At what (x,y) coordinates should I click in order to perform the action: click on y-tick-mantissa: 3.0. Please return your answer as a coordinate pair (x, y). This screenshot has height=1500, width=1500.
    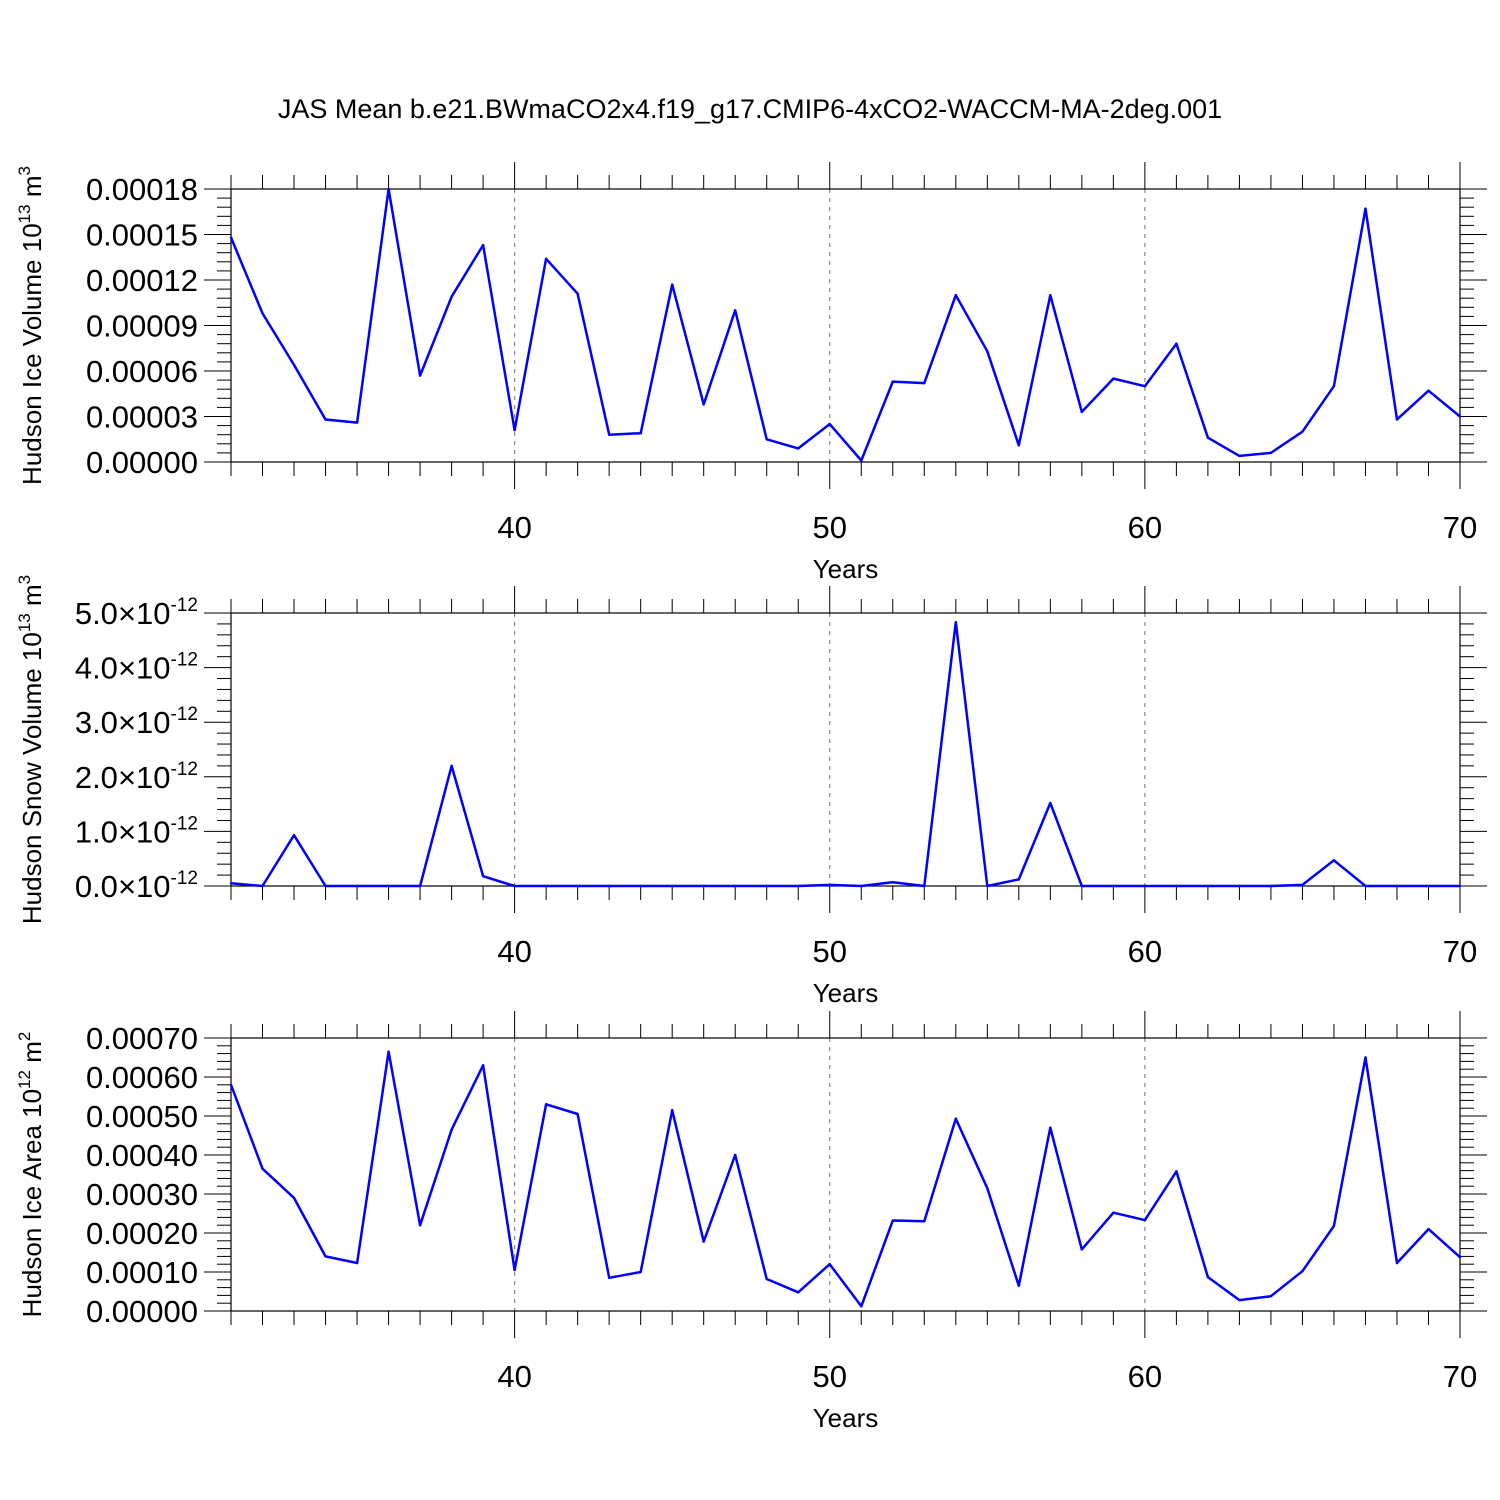
    Looking at the image, I should click on (96, 722).